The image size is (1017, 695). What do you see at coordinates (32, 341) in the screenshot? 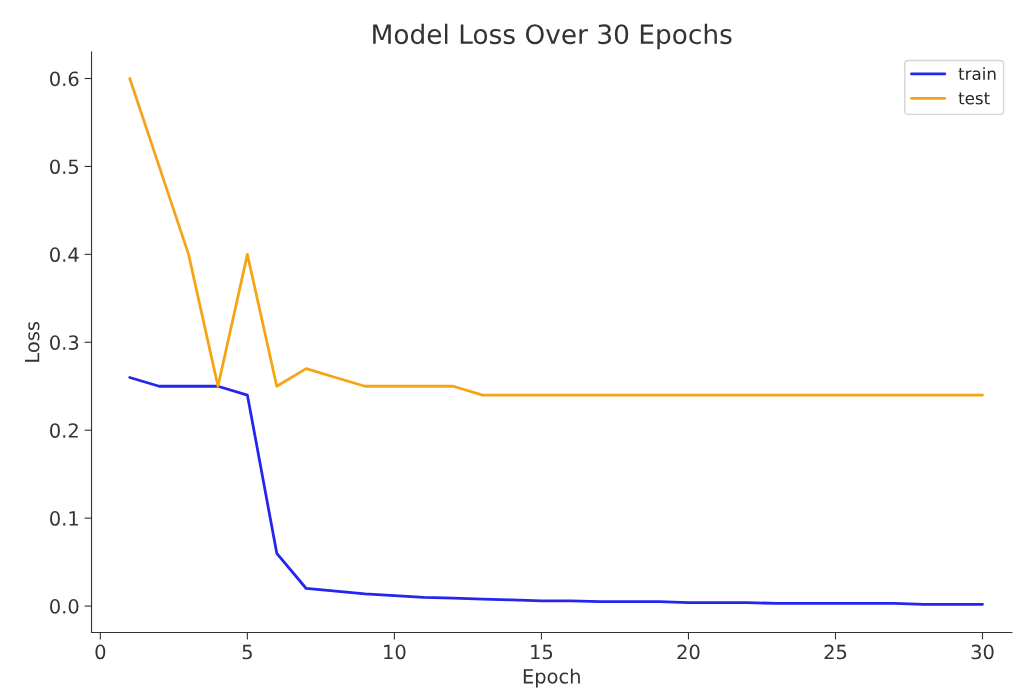
I see `y-axis-title: Loss` at bounding box center [32, 341].